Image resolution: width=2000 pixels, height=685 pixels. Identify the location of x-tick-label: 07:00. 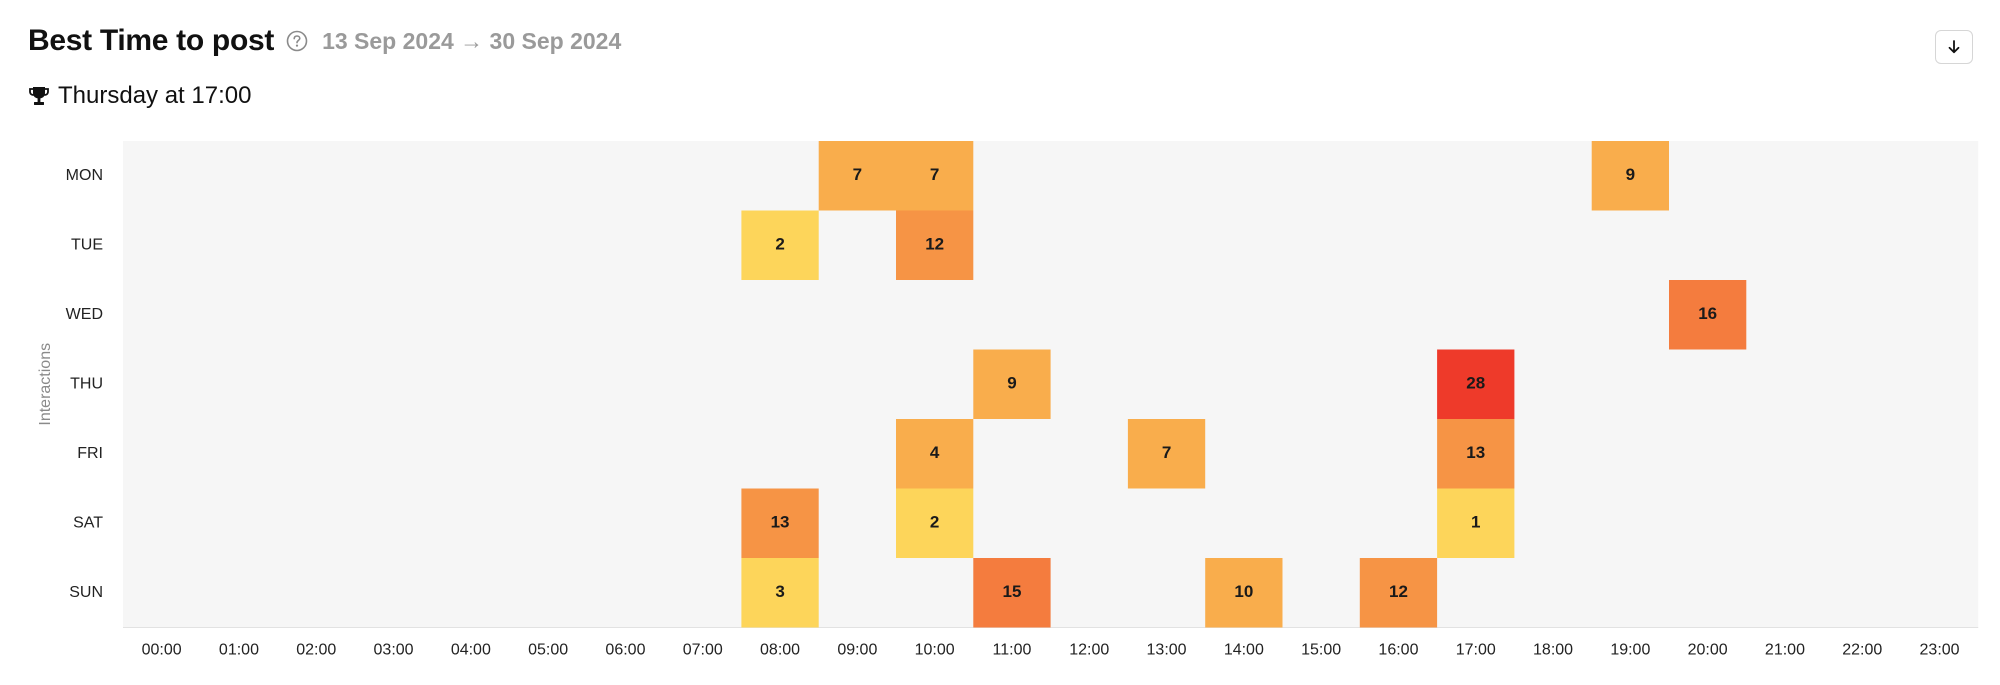
(703, 650).